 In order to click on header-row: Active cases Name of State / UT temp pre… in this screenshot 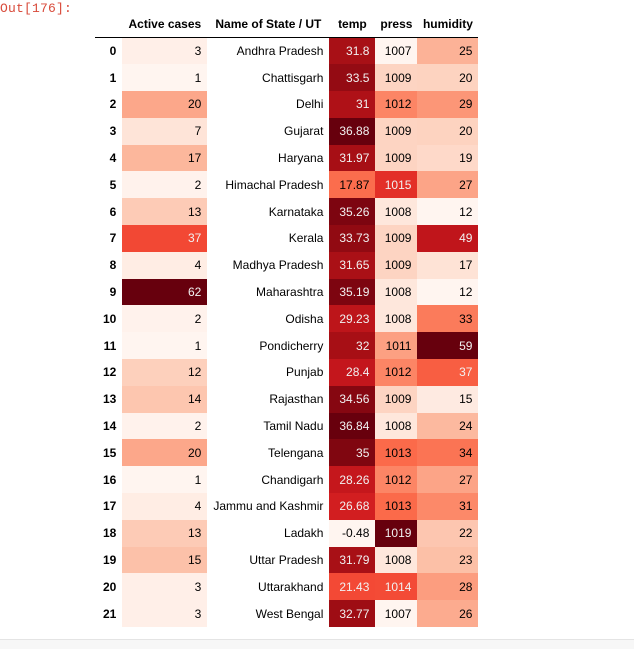, I will do `click(287, 24)`.